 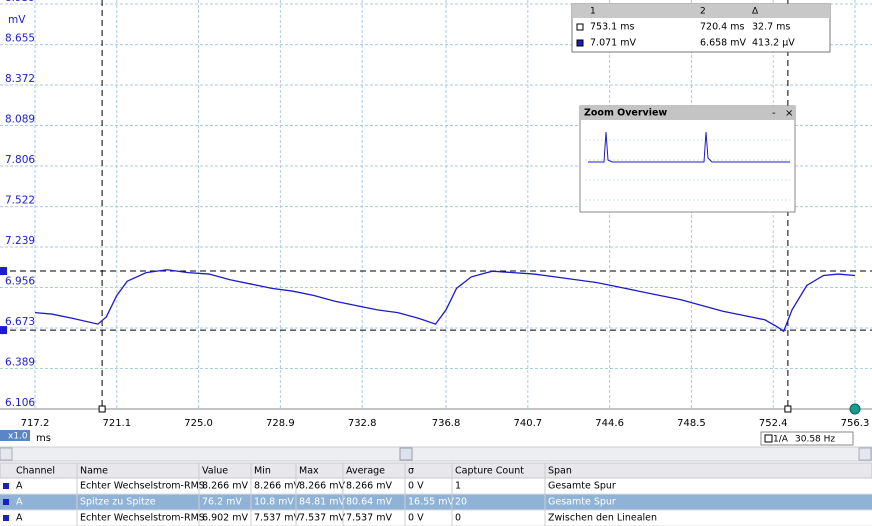 I want to click on selected-row, so click(x=436, y=502).